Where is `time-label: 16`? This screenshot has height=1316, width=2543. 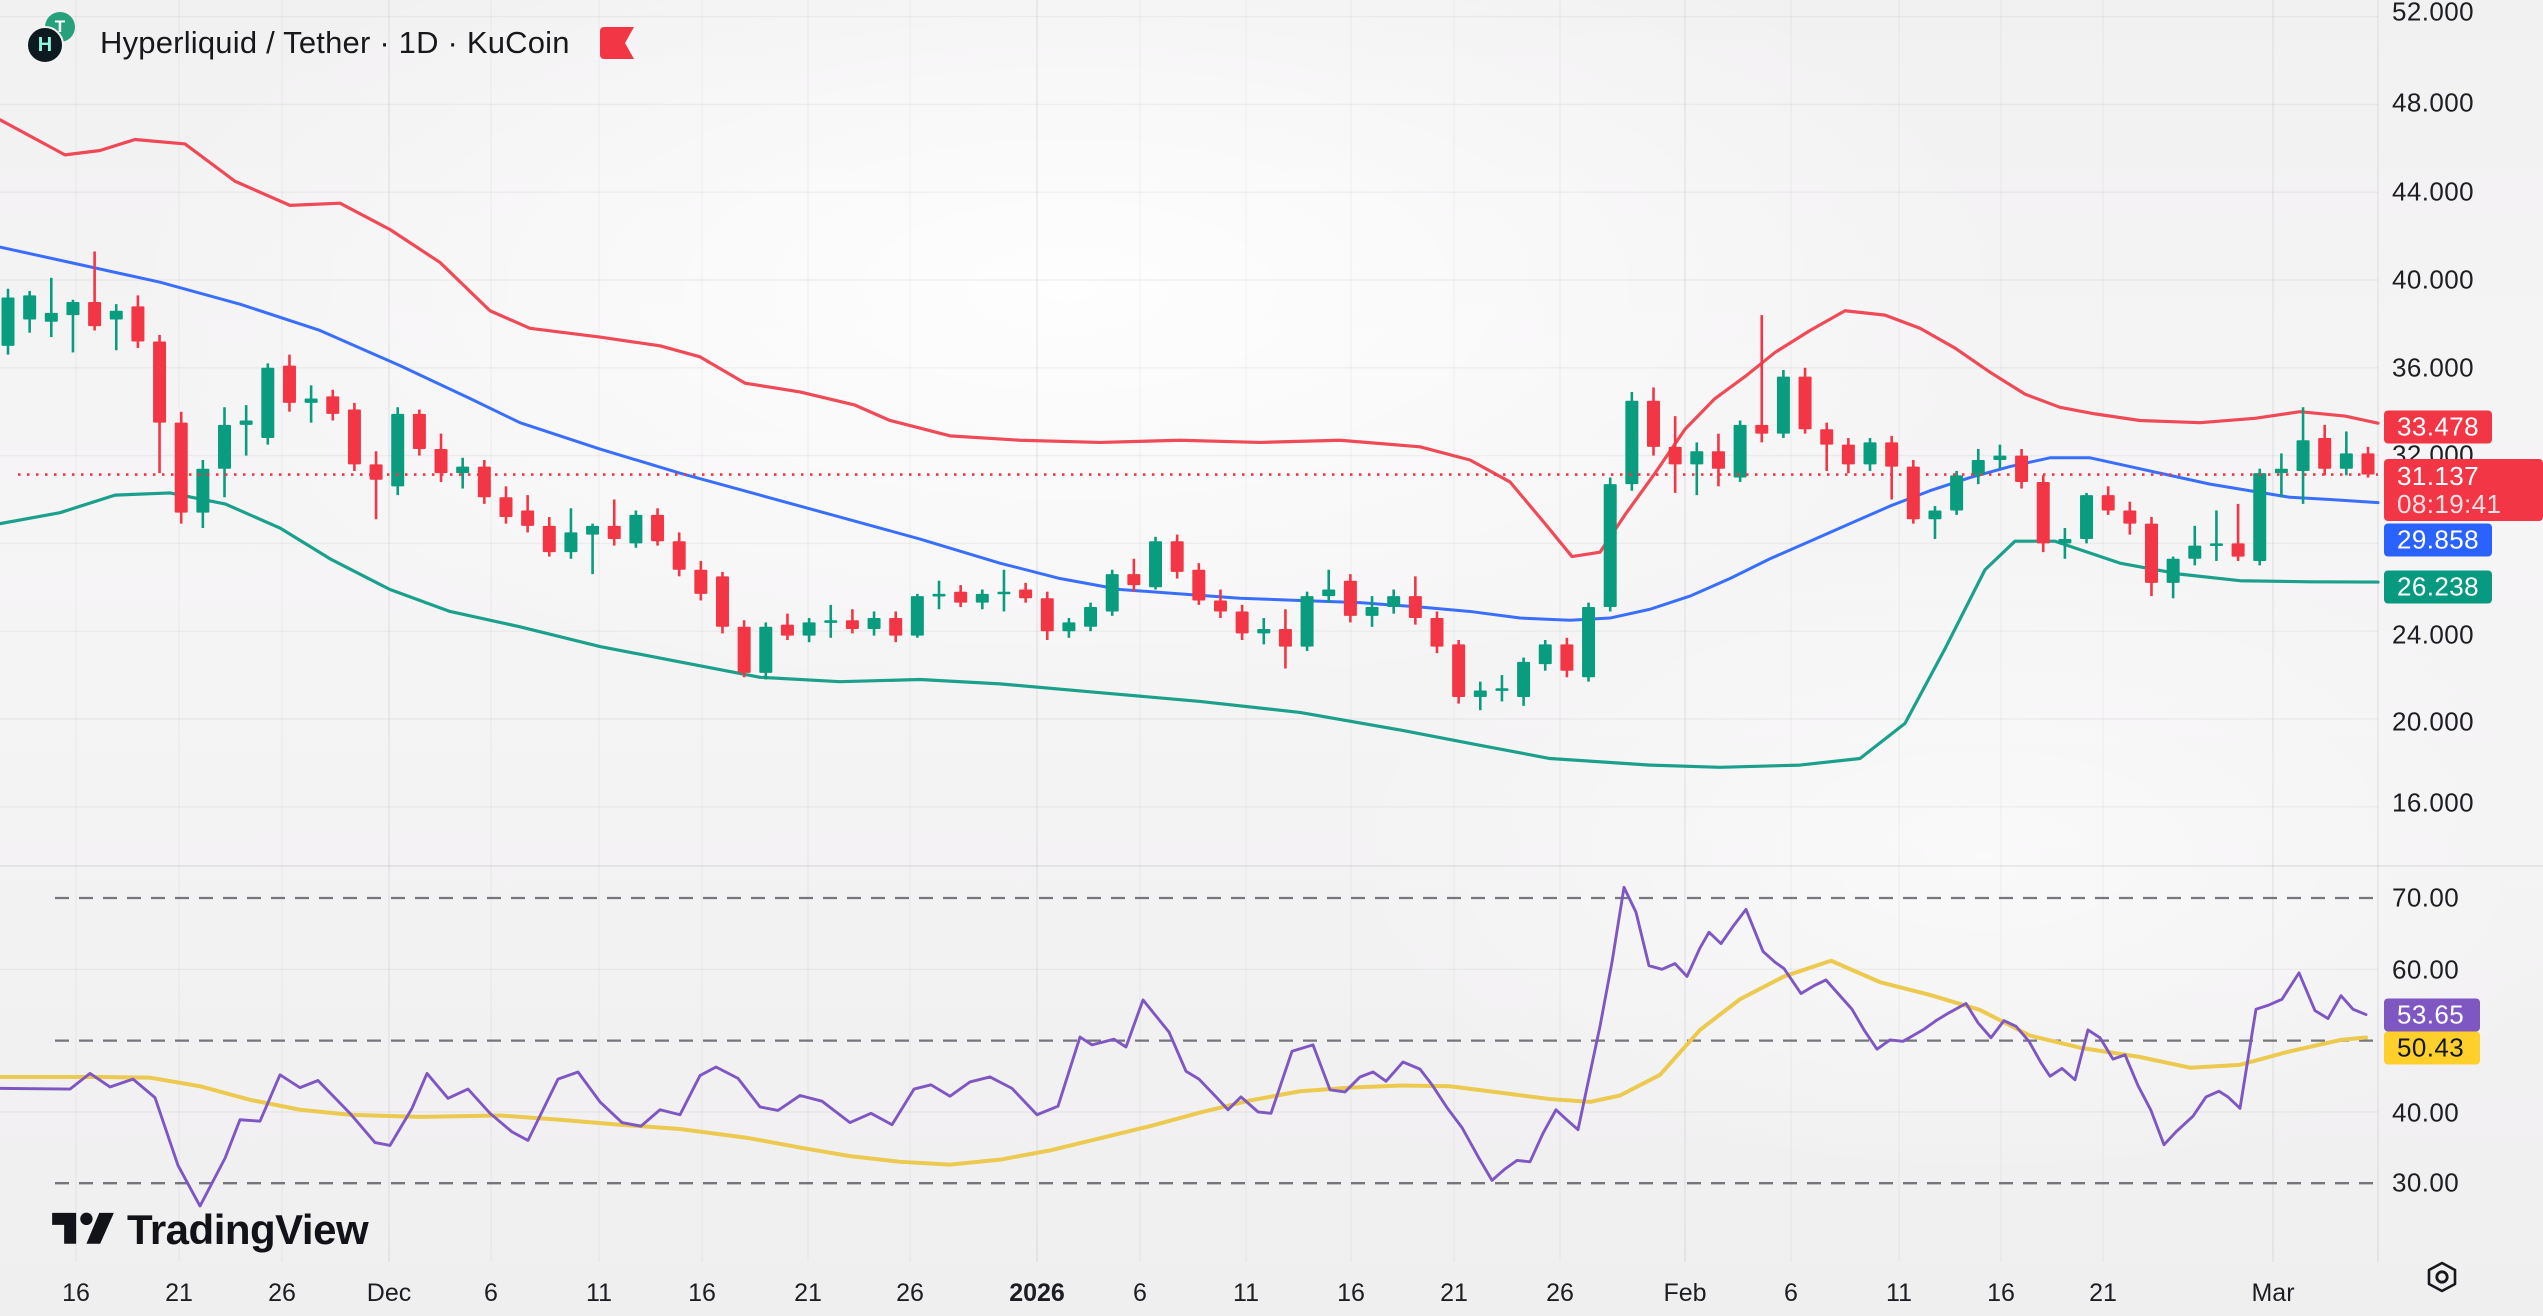 time-label: 16 is located at coordinates (76, 1293).